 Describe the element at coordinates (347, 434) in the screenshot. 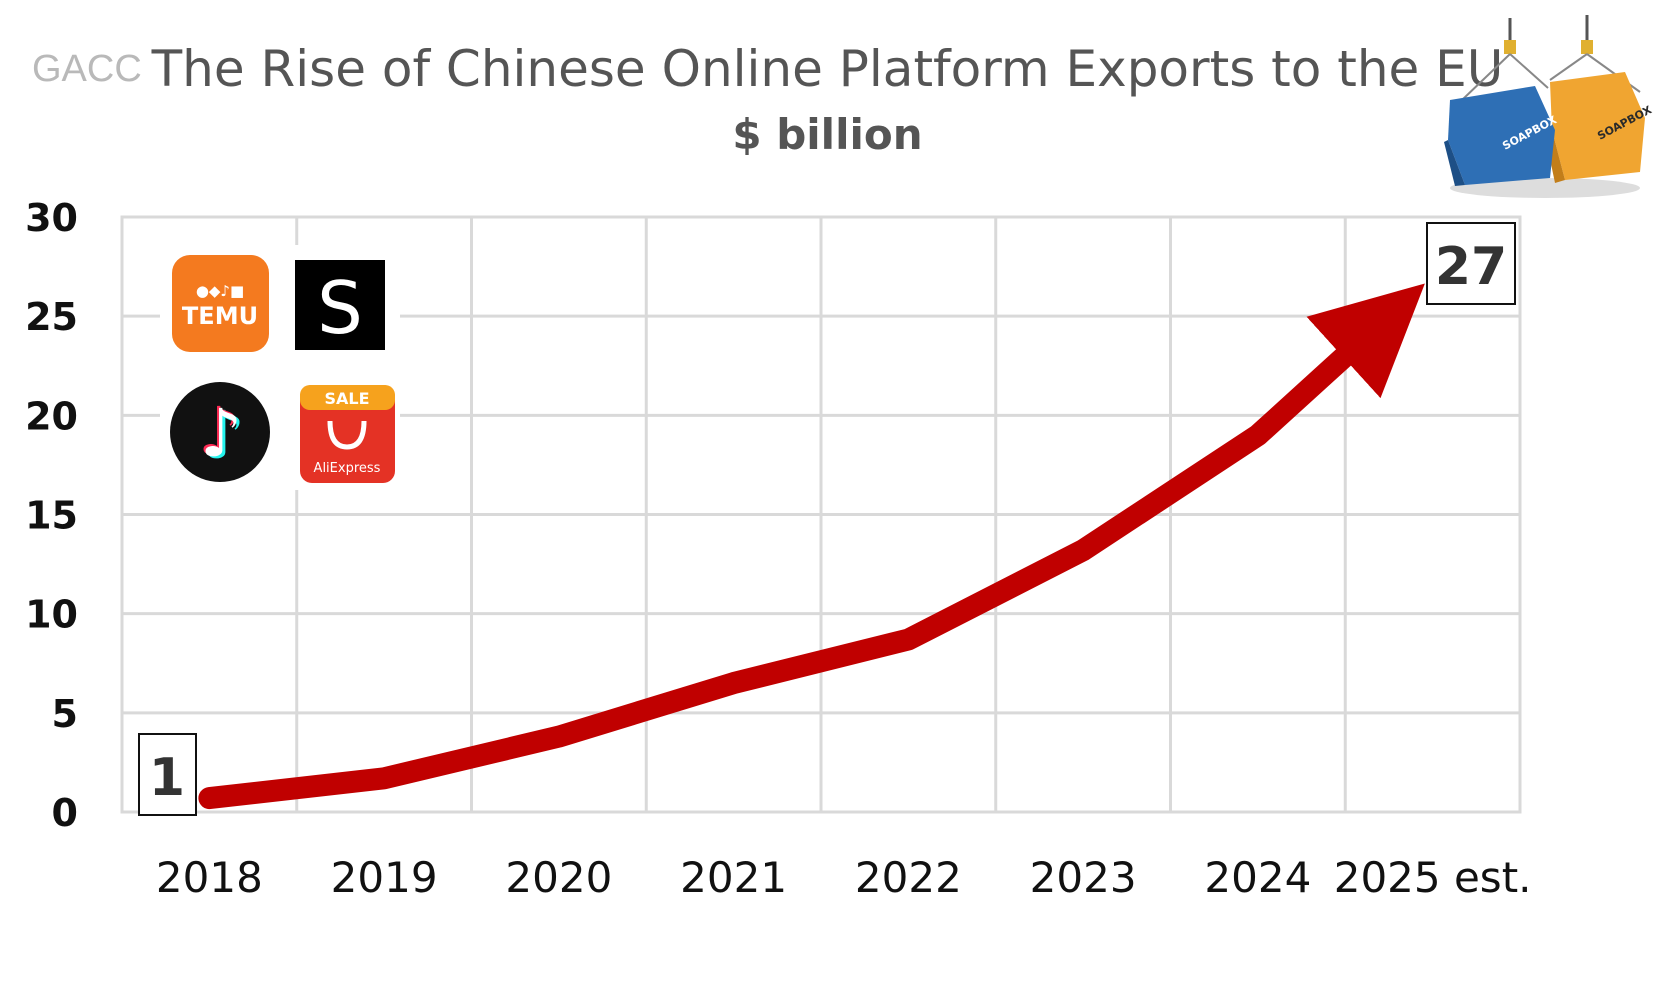

I see `aliexpress-logo: SALE AliExpress` at that location.